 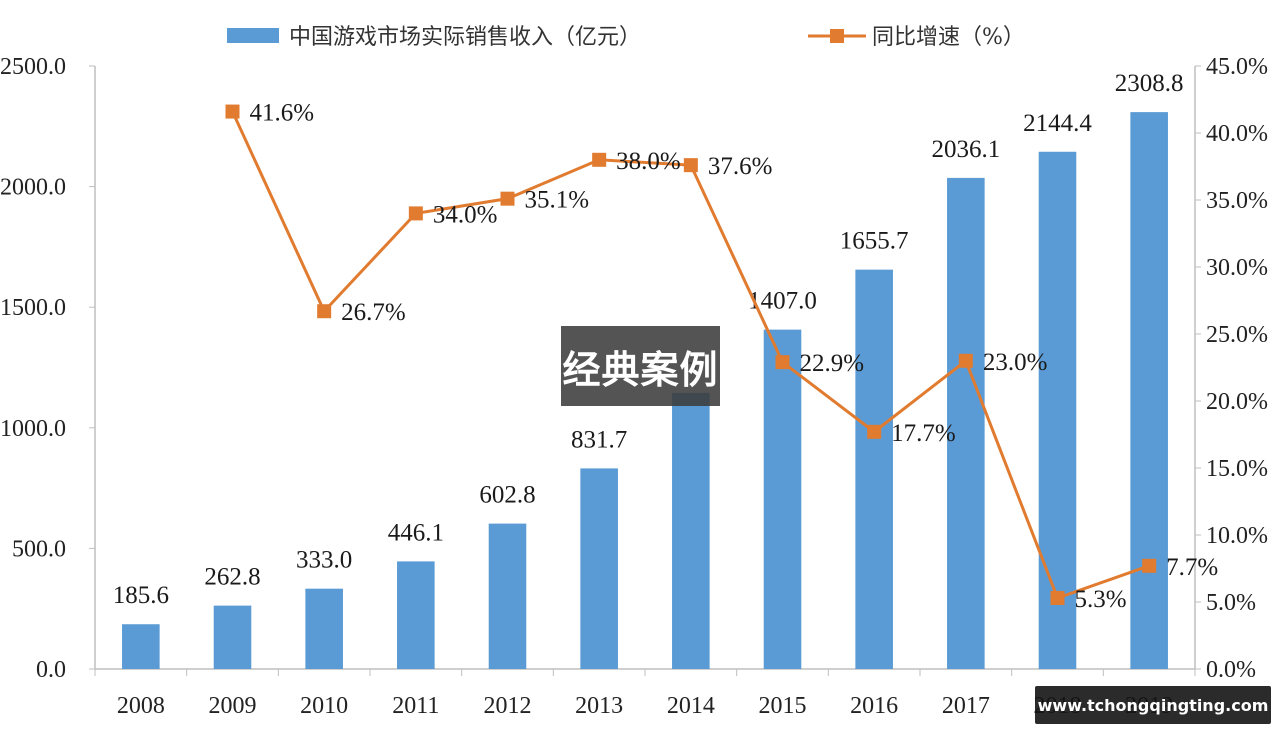 What do you see at coordinates (33, 188) in the screenshot?
I see `left-tick-label: 2000.0` at bounding box center [33, 188].